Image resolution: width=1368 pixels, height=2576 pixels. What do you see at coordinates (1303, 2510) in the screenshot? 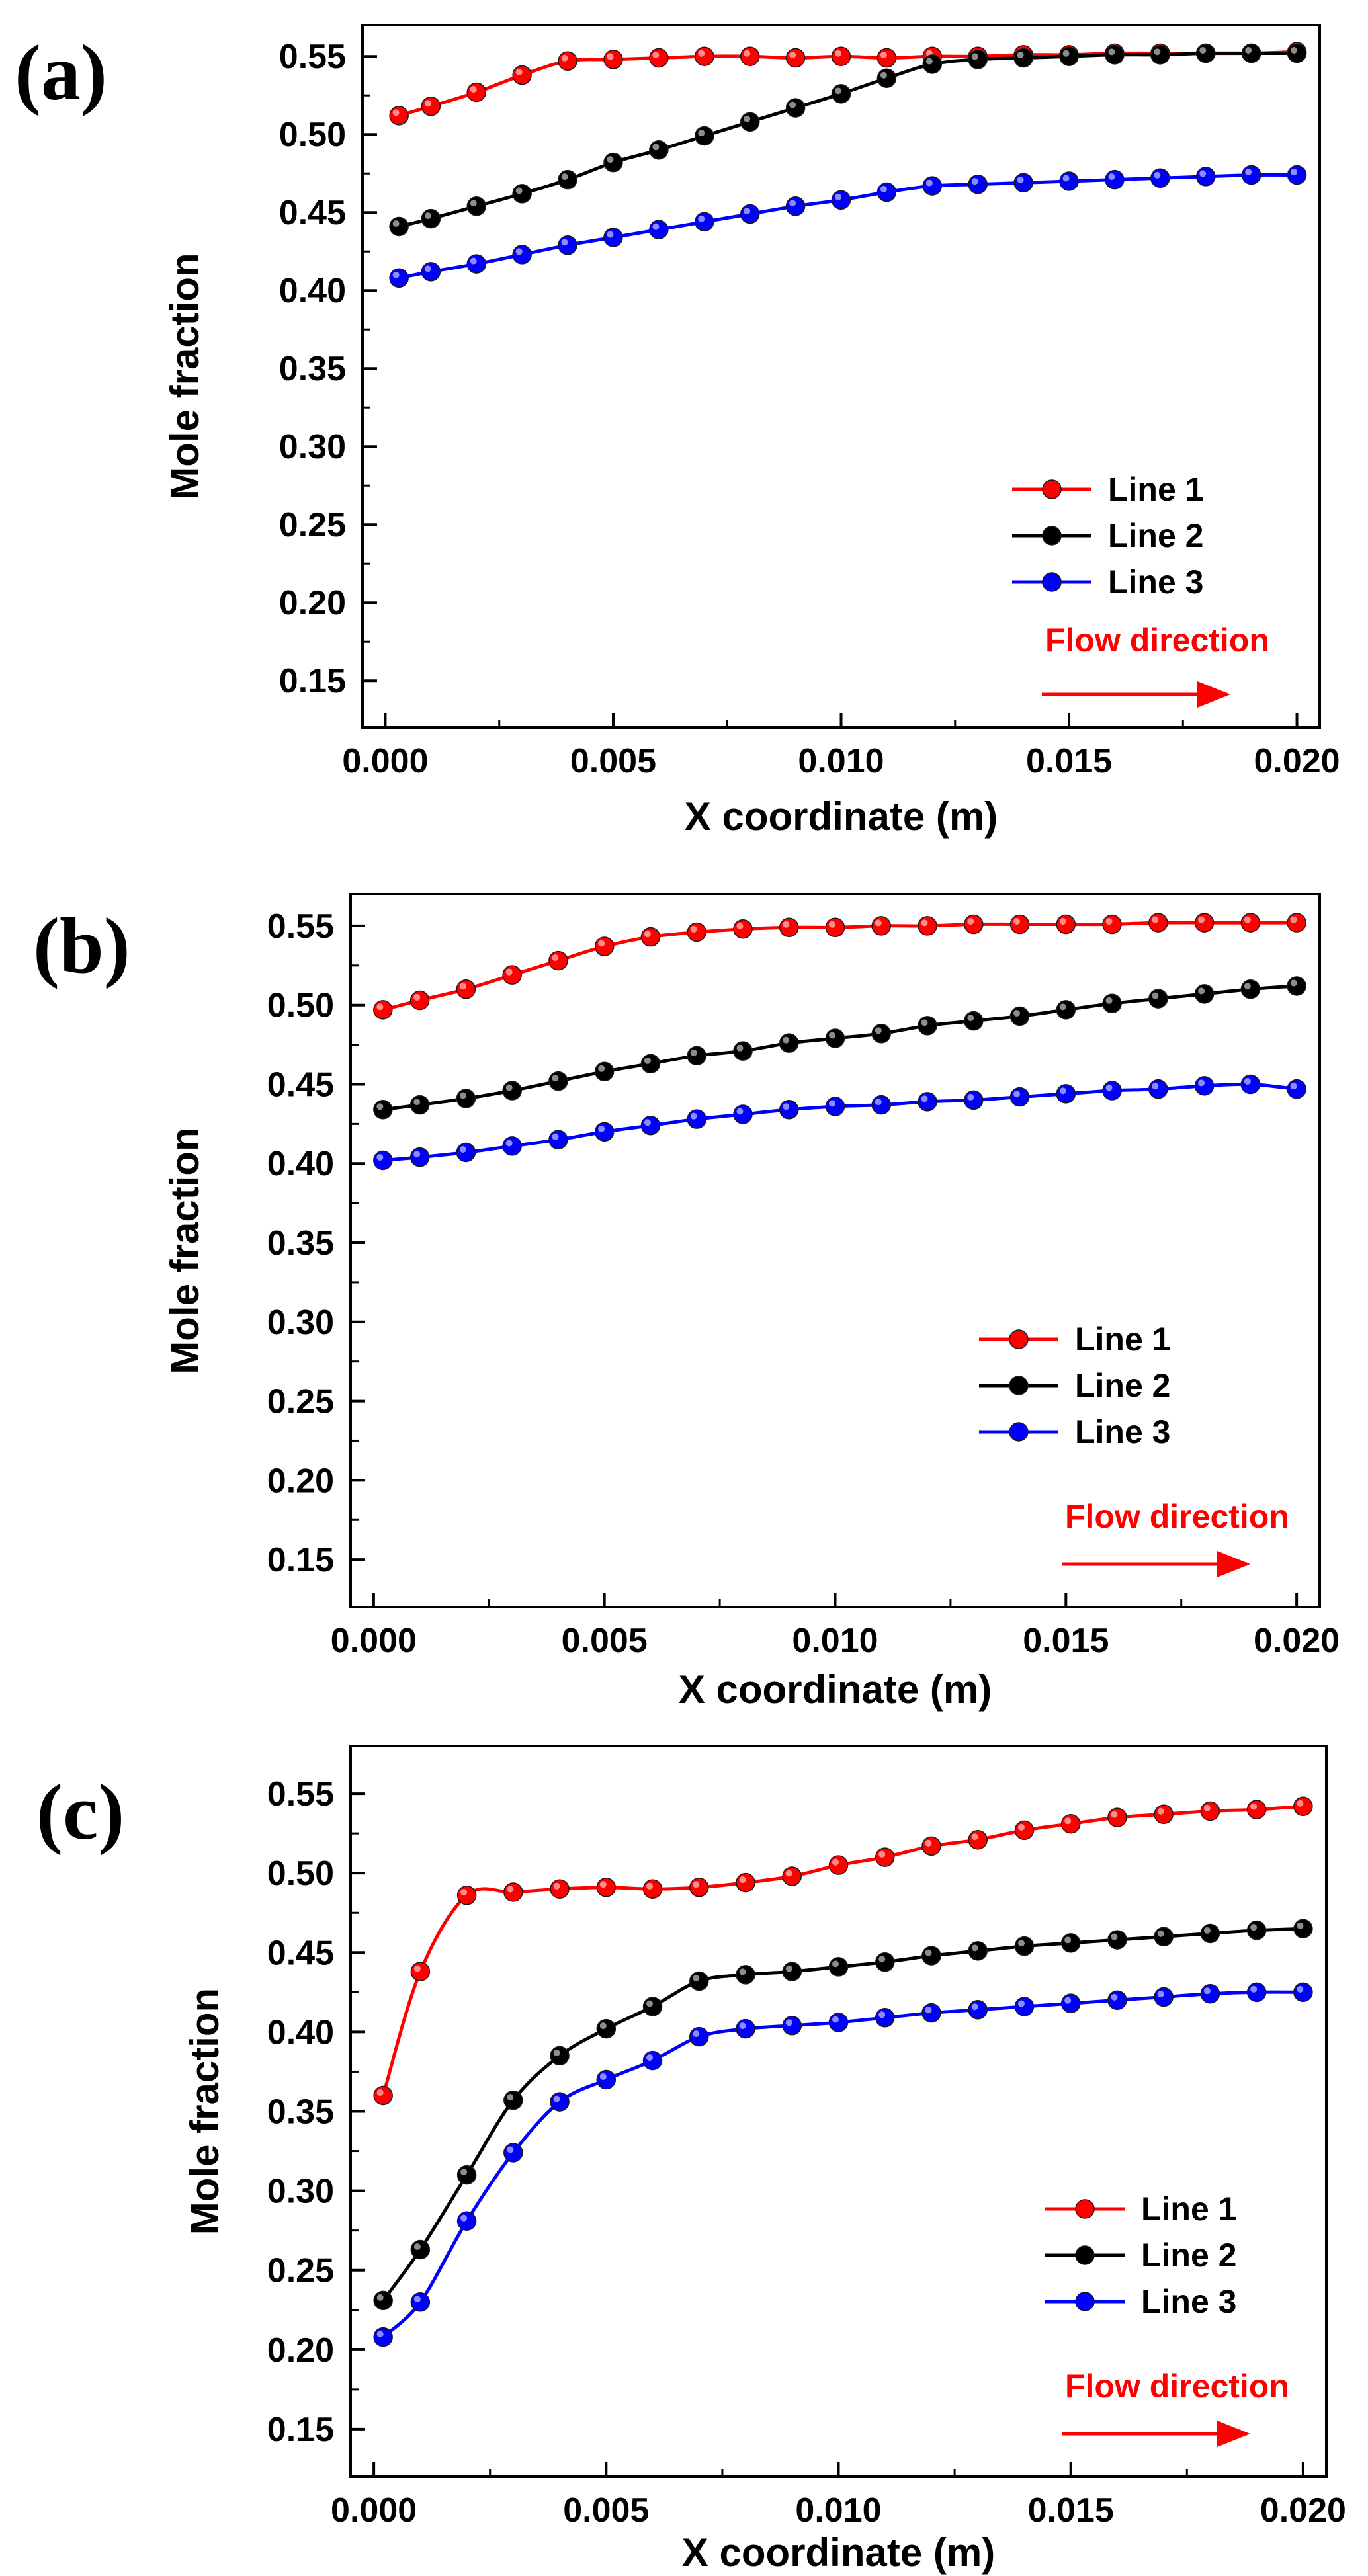
I see `x-tick-label: 0.020` at bounding box center [1303, 2510].